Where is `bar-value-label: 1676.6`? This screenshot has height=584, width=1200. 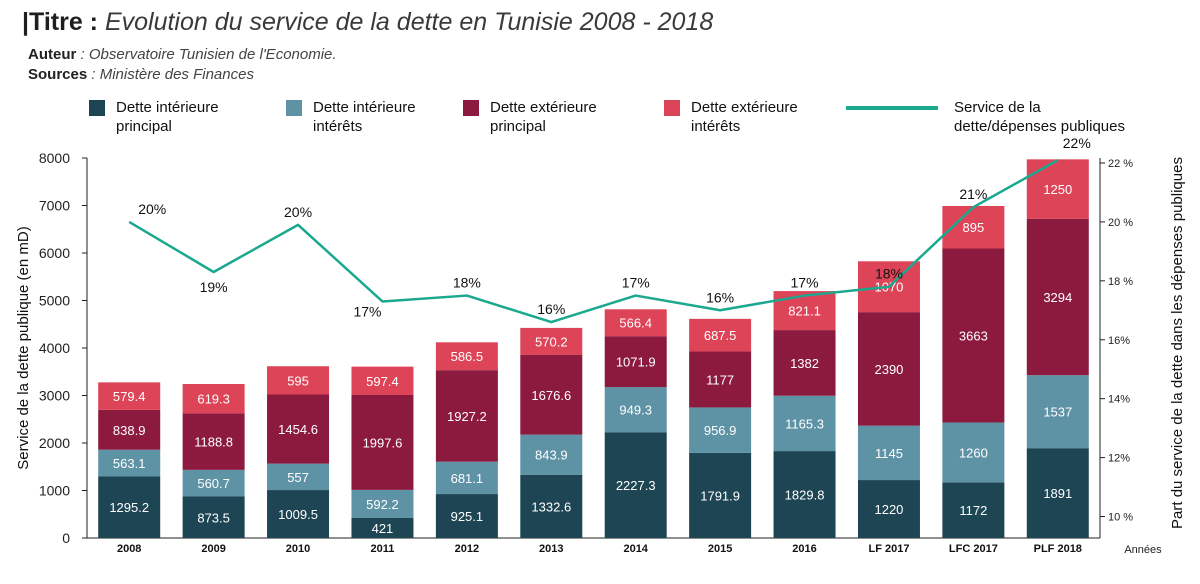
bar-value-label: 1676.6 is located at coordinates (551, 395).